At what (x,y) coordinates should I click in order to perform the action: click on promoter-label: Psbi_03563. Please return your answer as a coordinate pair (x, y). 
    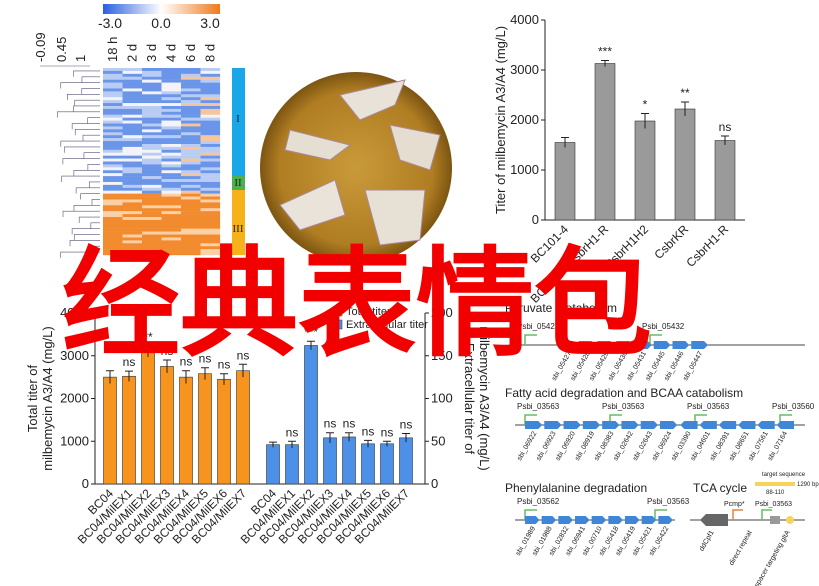
    Looking at the image, I should click on (668, 501).